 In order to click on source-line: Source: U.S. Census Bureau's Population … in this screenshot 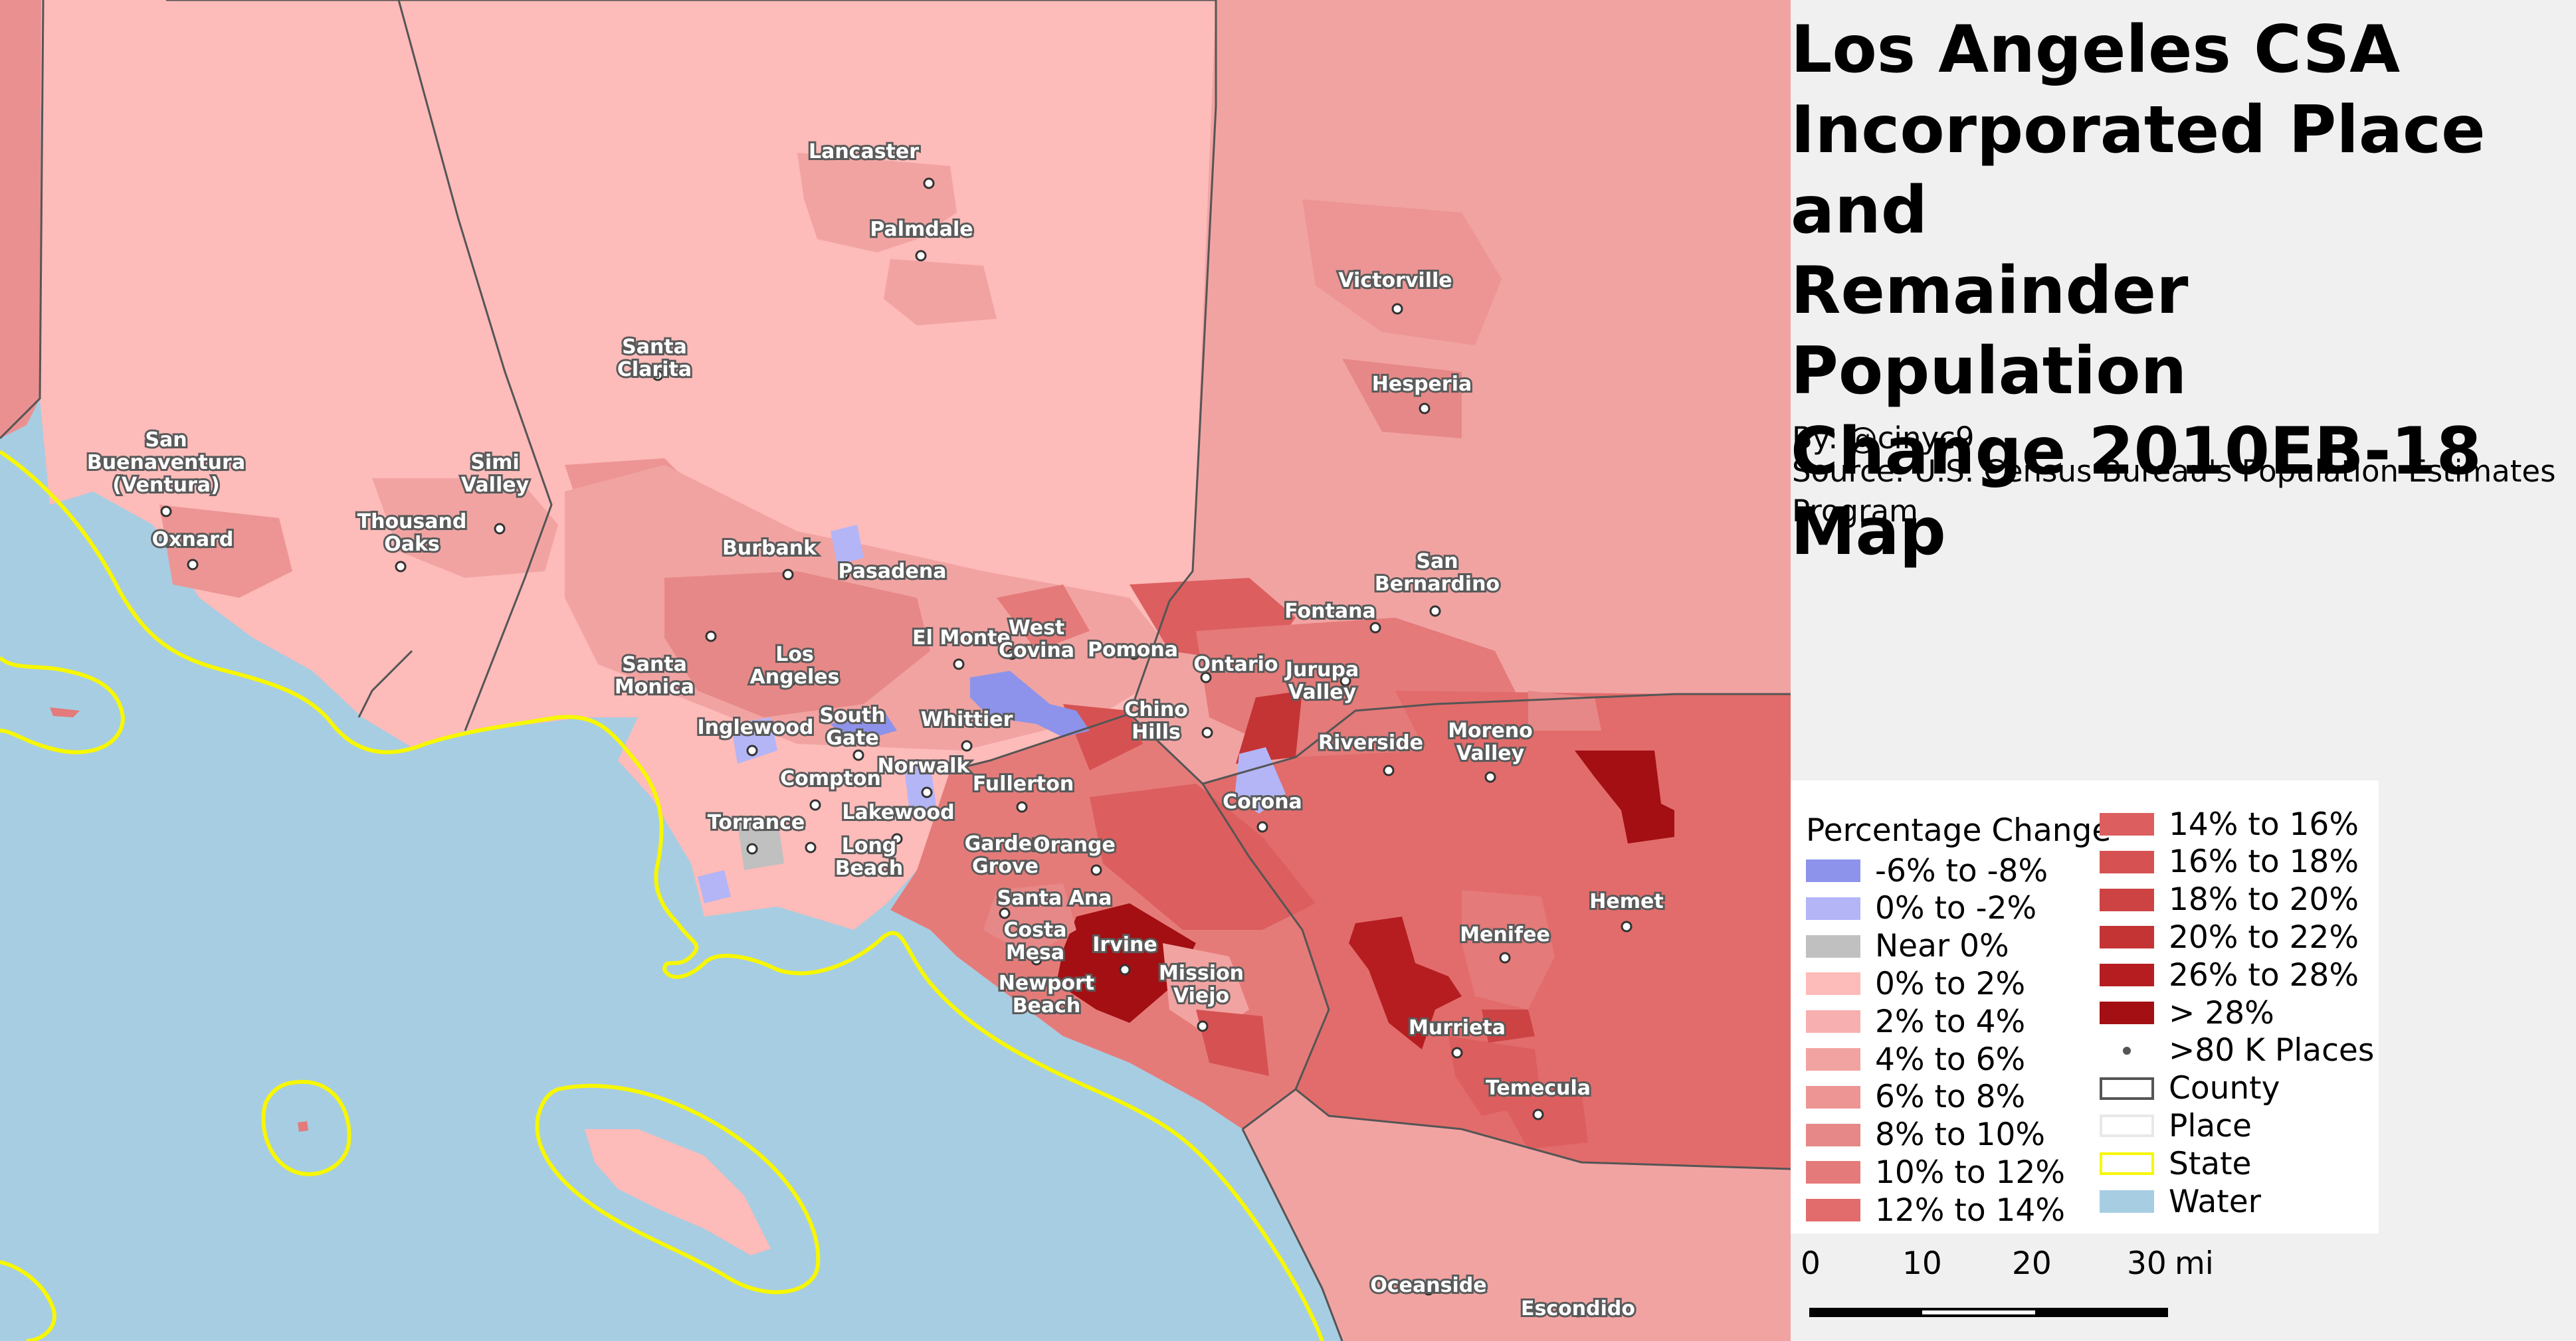, I will do `click(2174, 471)`.